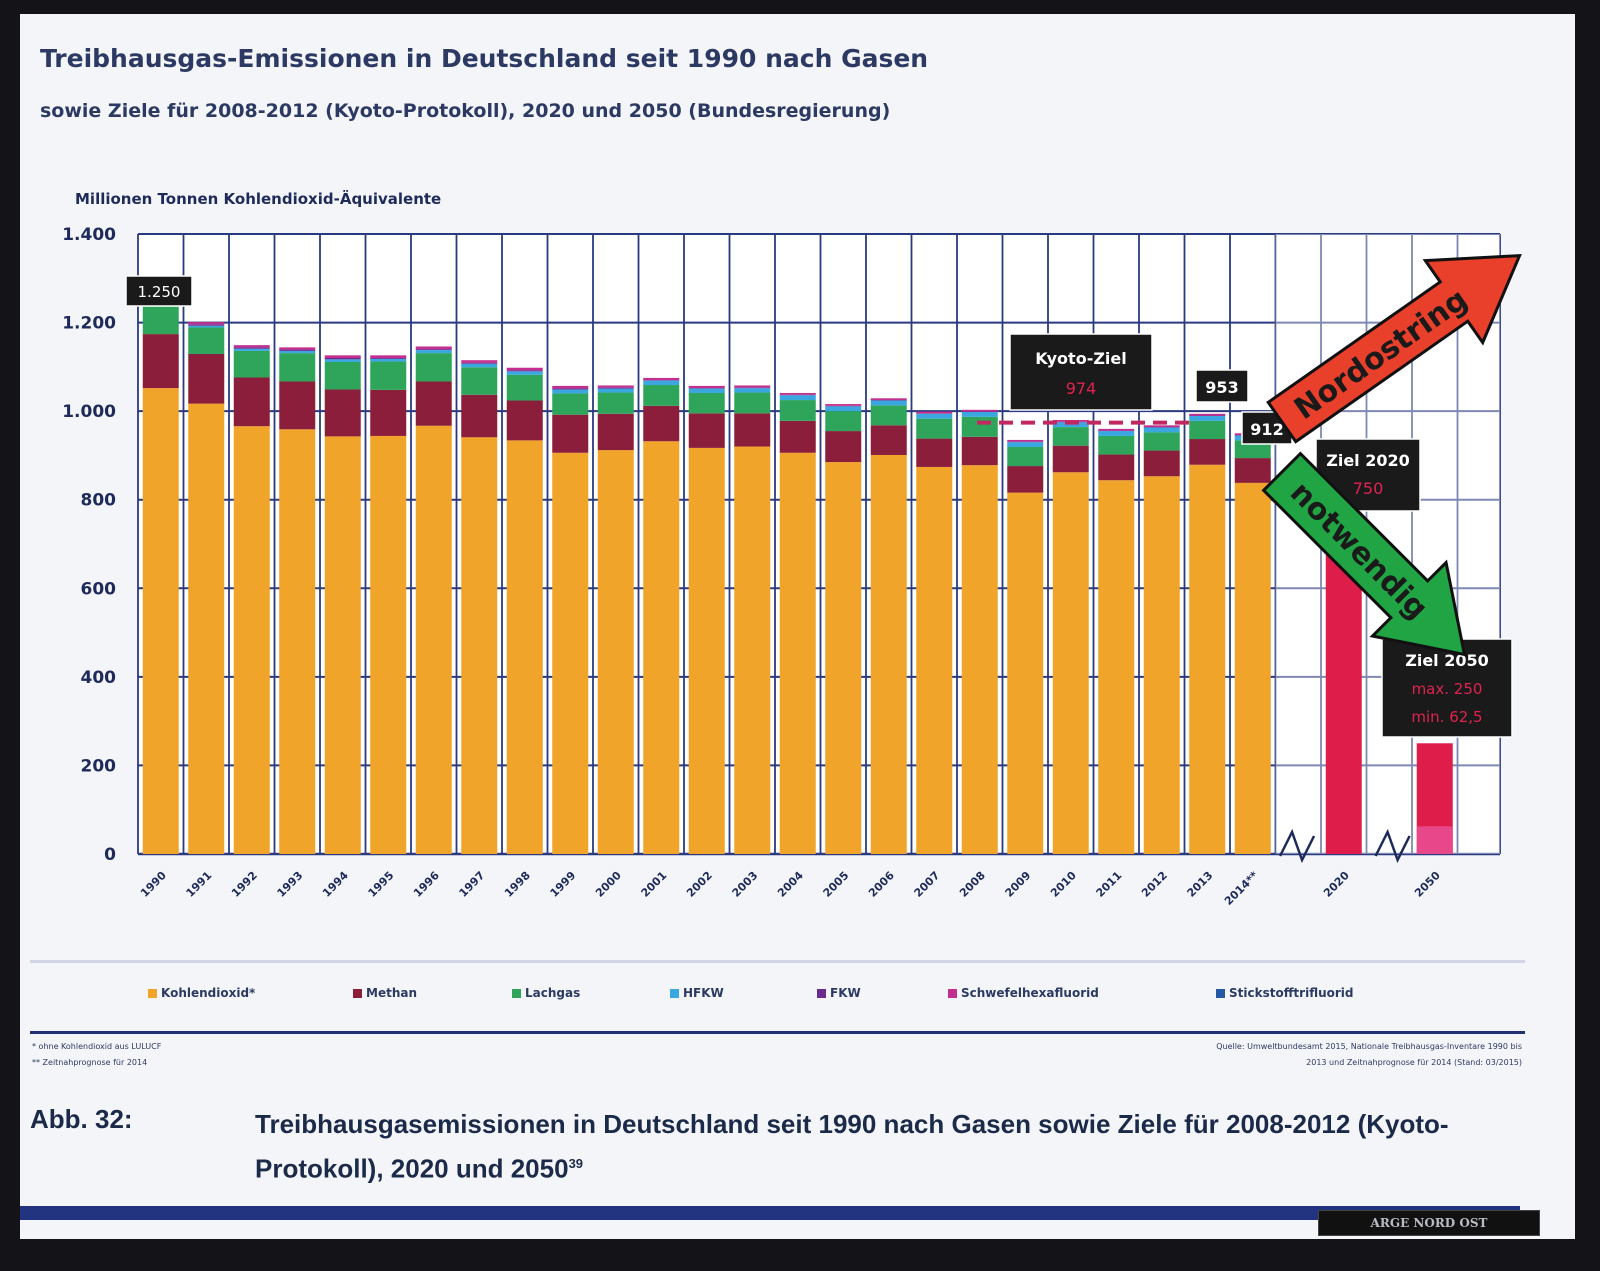 The width and height of the screenshot is (1600, 1271). Describe the element at coordinates (1030, 993) in the screenshot. I see `legend-label: Schwefelhexafluorid` at that location.